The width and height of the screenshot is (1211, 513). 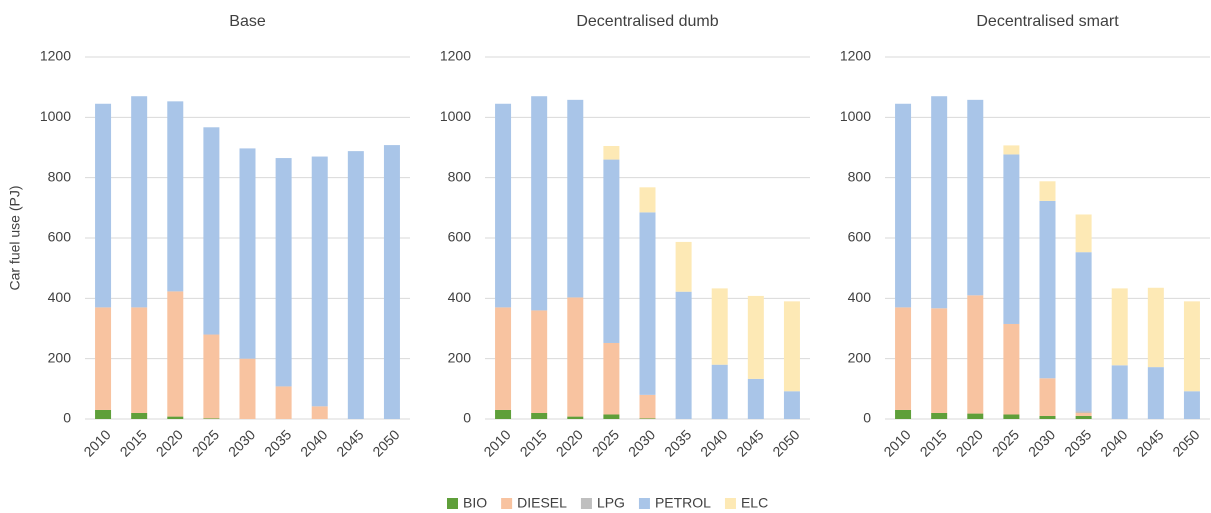 What do you see at coordinates (611, 503) in the screenshot?
I see `legend-label: LPG` at bounding box center [611, 503].